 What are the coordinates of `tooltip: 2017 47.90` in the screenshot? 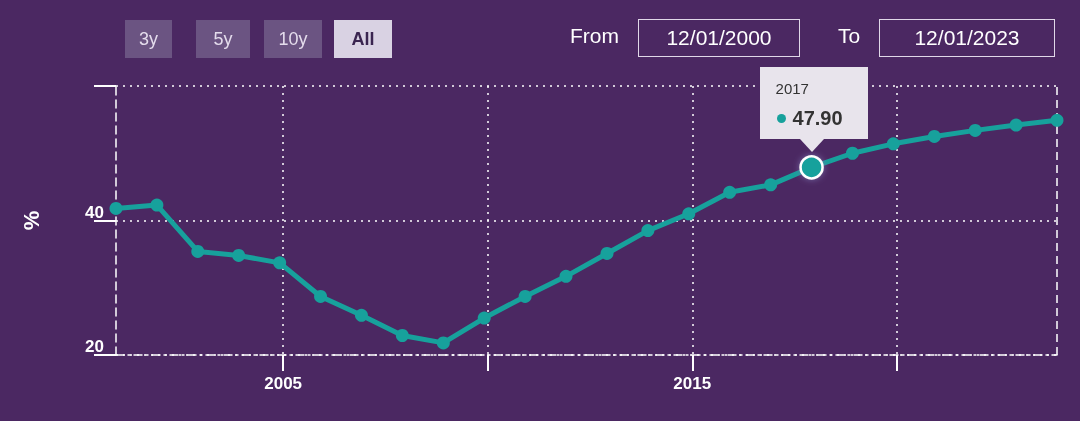 It's located at (813, 110).